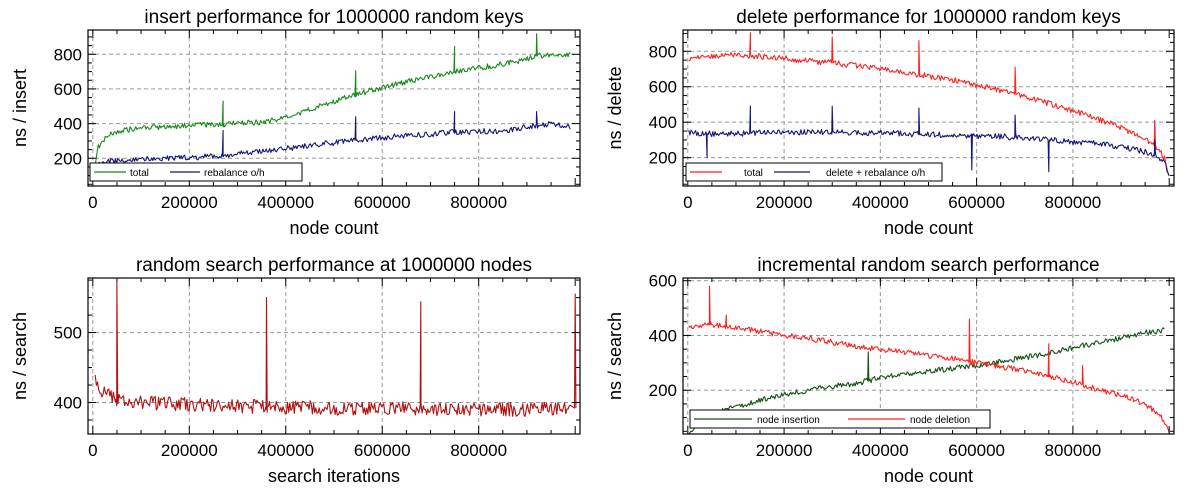 This screenshot has width=1200, height=500. Describe the element at coordinates (332, 143) in the screenshot. I see `series-line-rebalance-o-h` at that location.